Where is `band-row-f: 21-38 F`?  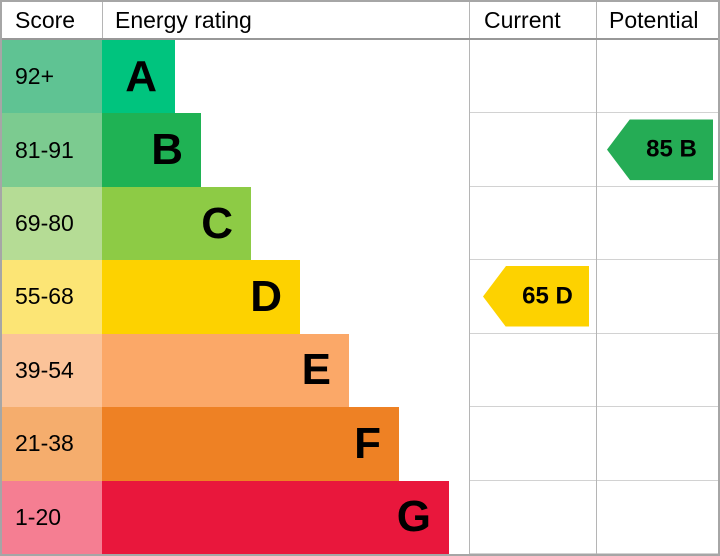
band-row-f: 21-38 F is located at coordinates (235, 444).